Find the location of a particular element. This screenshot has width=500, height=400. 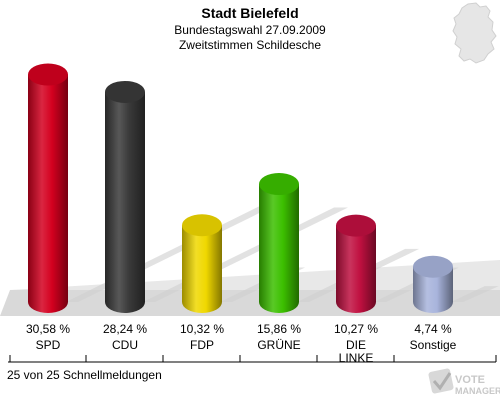

category-label: FDP is located at coordinates (202, 345).